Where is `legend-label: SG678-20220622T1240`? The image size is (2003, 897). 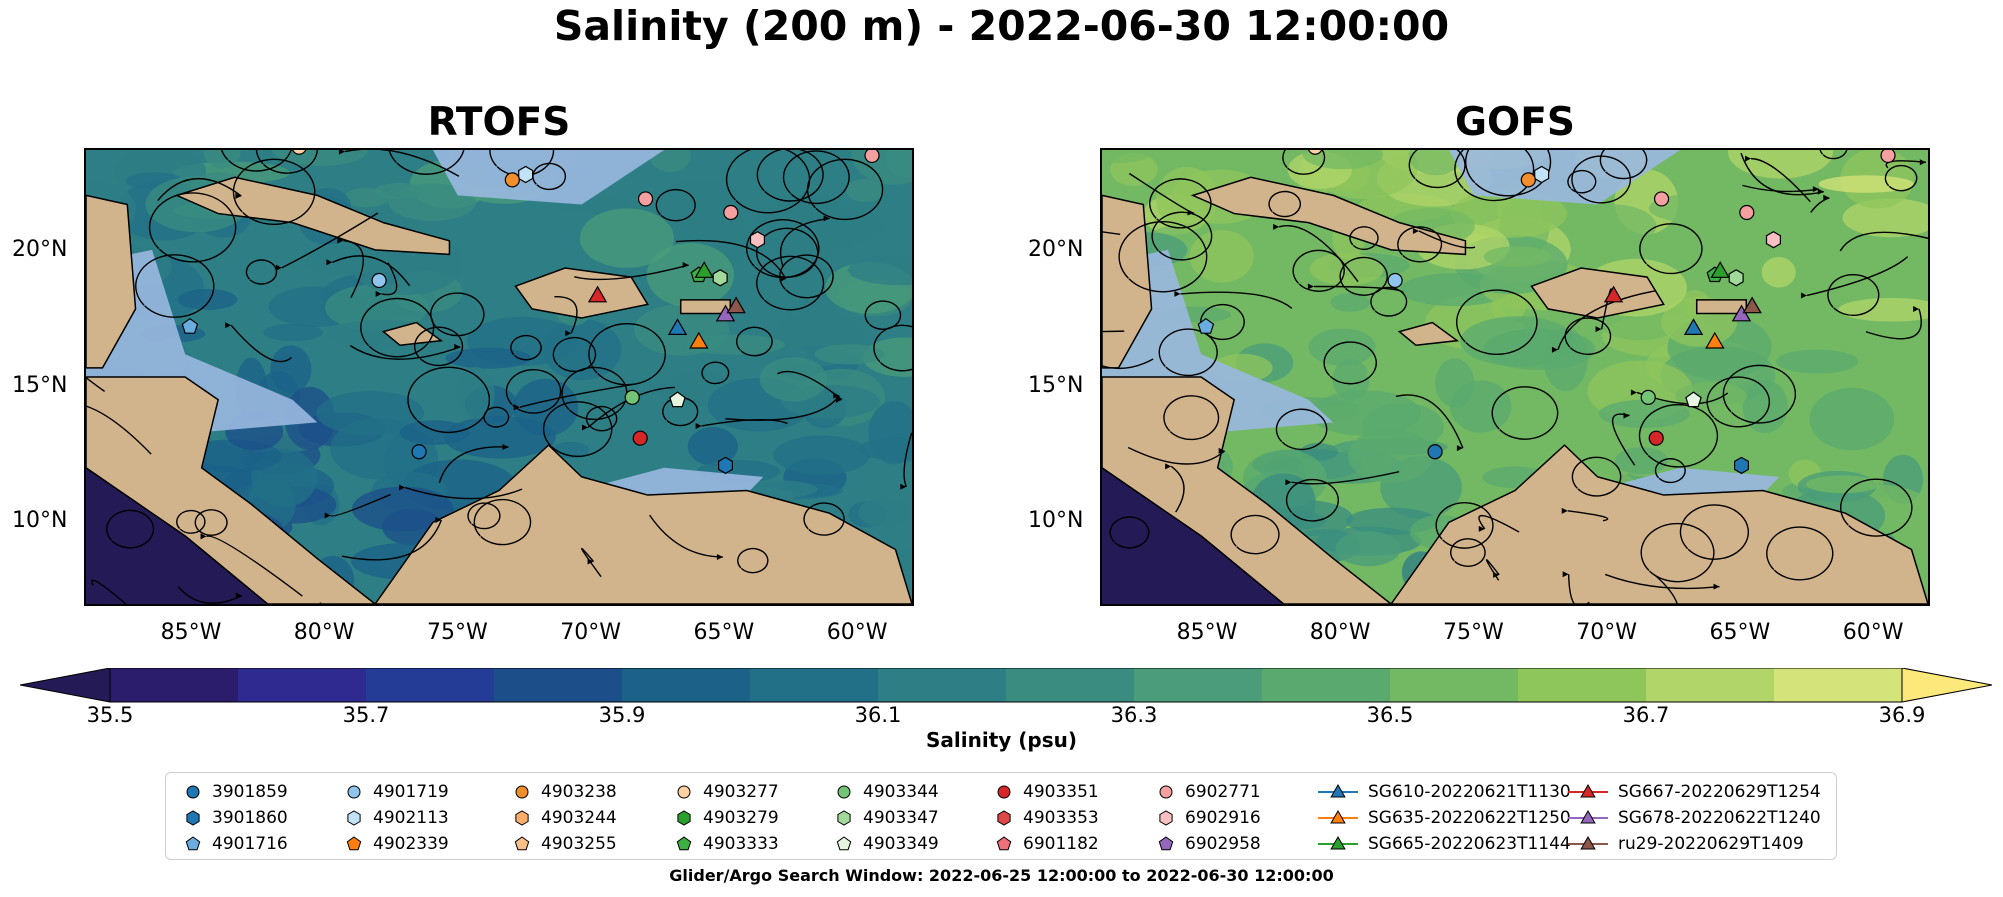 legend-label: SG678-20220622T1240 is located at coordinates (1719, 818).